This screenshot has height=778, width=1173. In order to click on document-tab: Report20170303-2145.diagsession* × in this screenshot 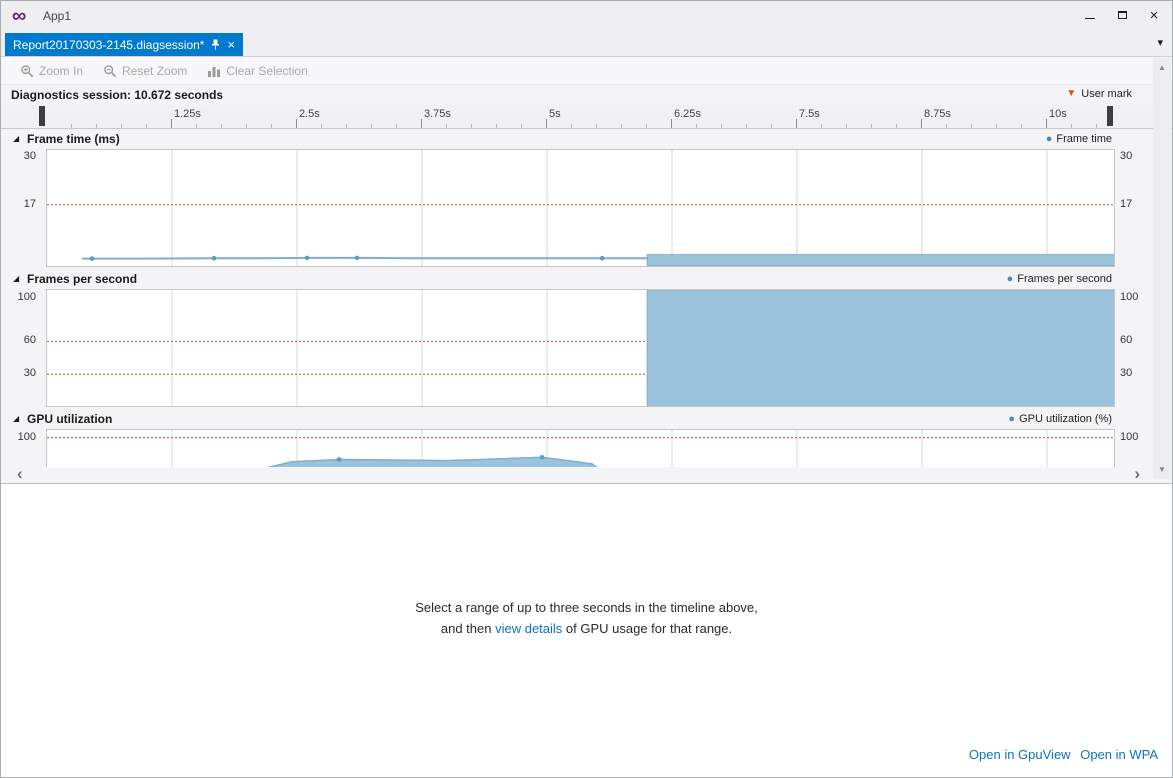, I will do `click(124, 44)`.